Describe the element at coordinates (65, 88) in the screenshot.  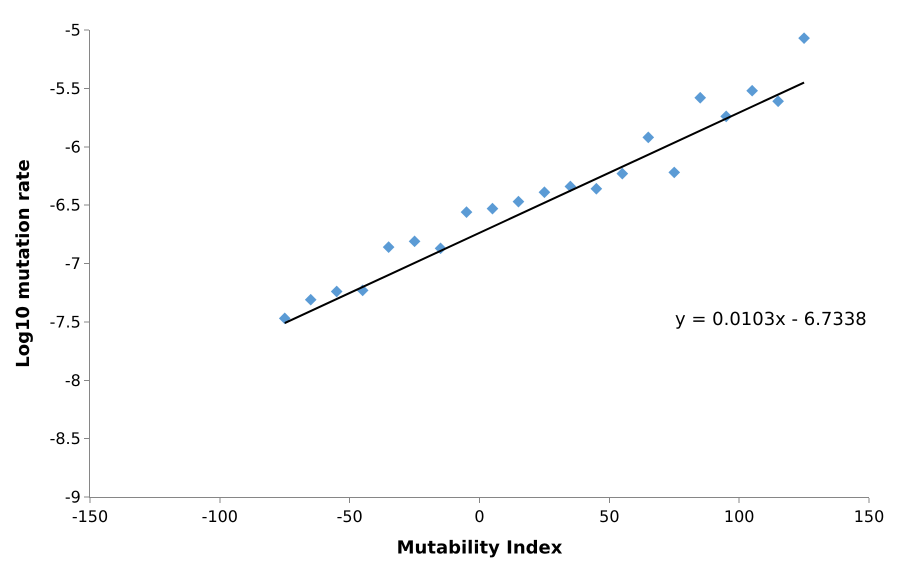
I see `y-tick-label: -5.5` at that location.